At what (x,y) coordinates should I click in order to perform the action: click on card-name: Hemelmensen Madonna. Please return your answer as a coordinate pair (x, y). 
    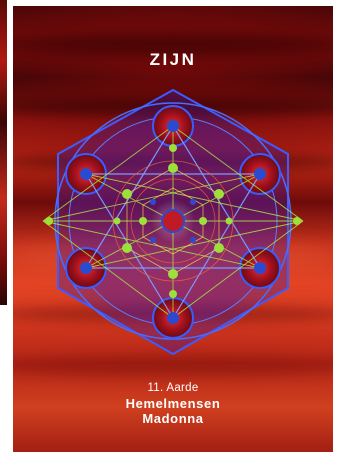
    Looking at the image, I should click on (173, 411).